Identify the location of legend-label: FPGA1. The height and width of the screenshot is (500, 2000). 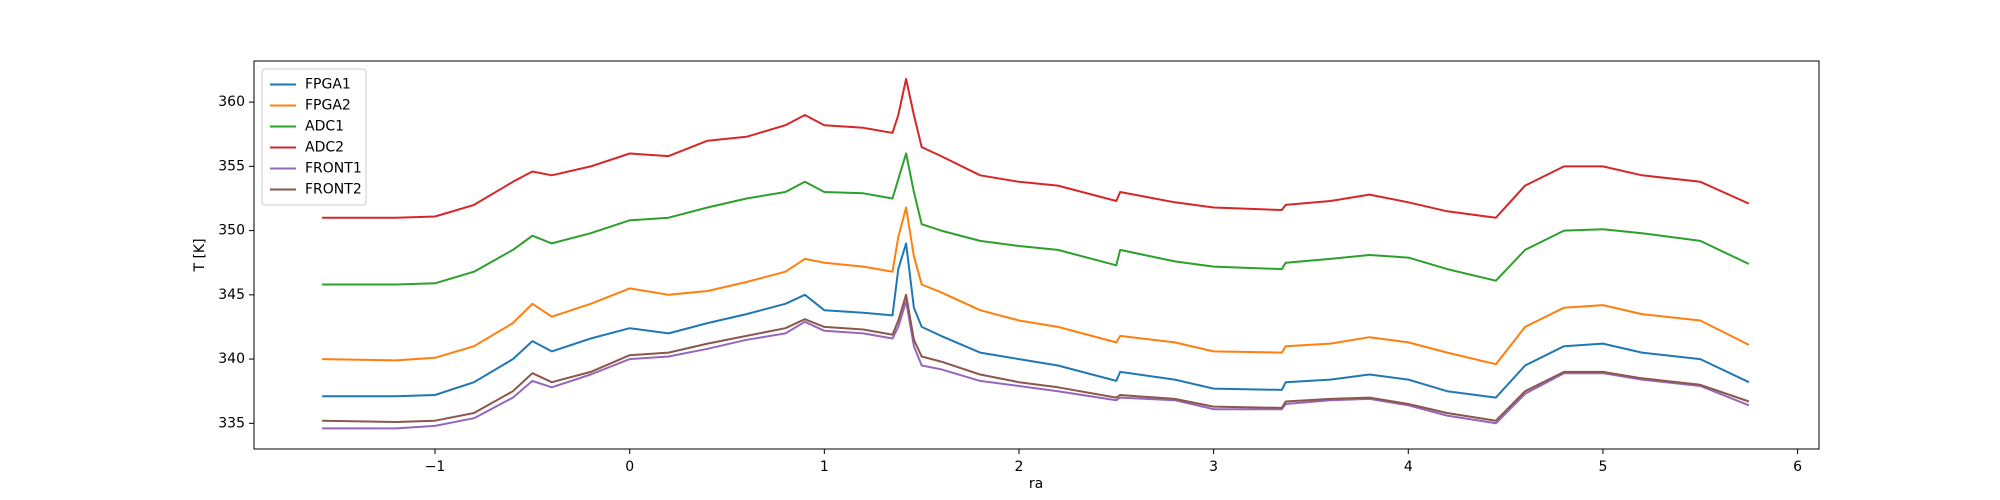
(328, 85).